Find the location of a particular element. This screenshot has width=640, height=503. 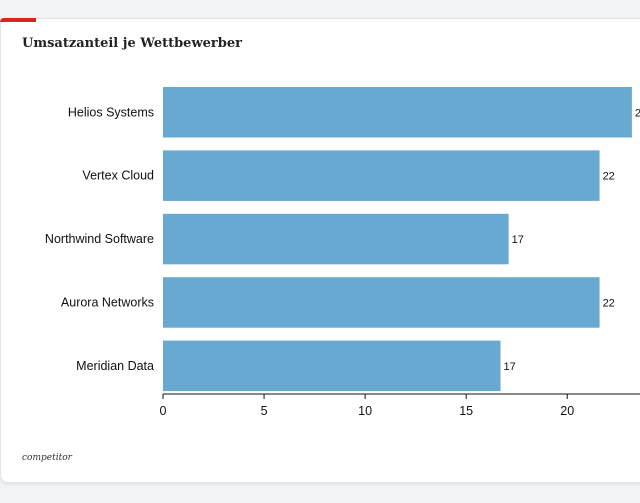

category-label: Vertex Cloud is located at coordinates (118, 176).